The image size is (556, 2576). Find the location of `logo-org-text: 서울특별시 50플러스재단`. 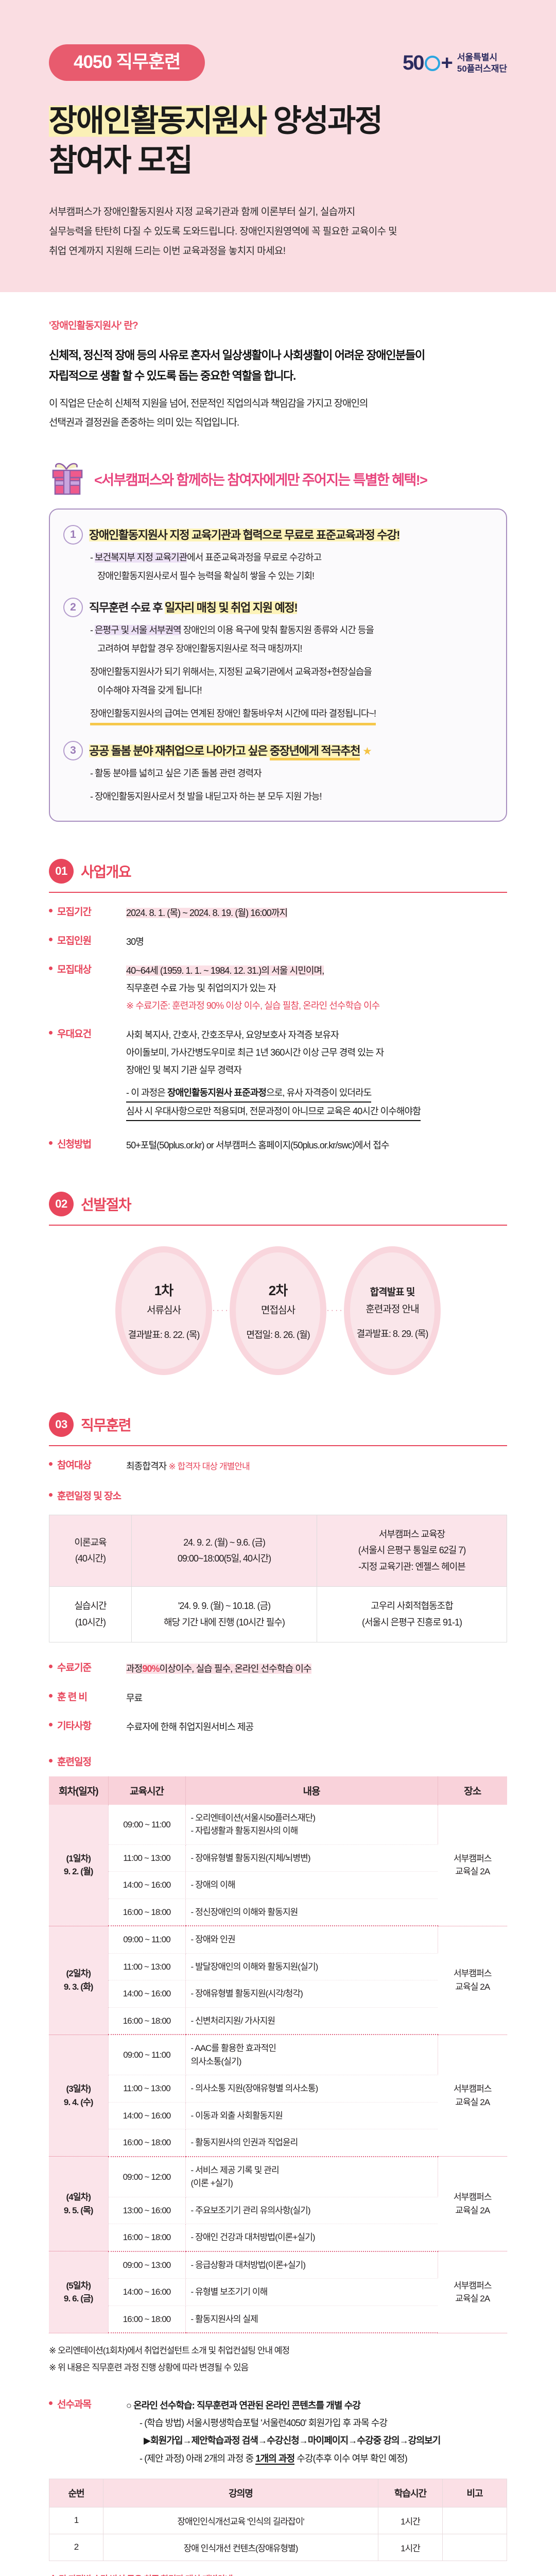

logo-org-text: 서울특별시 50플러스재단 is located at coordinates (482, 63).